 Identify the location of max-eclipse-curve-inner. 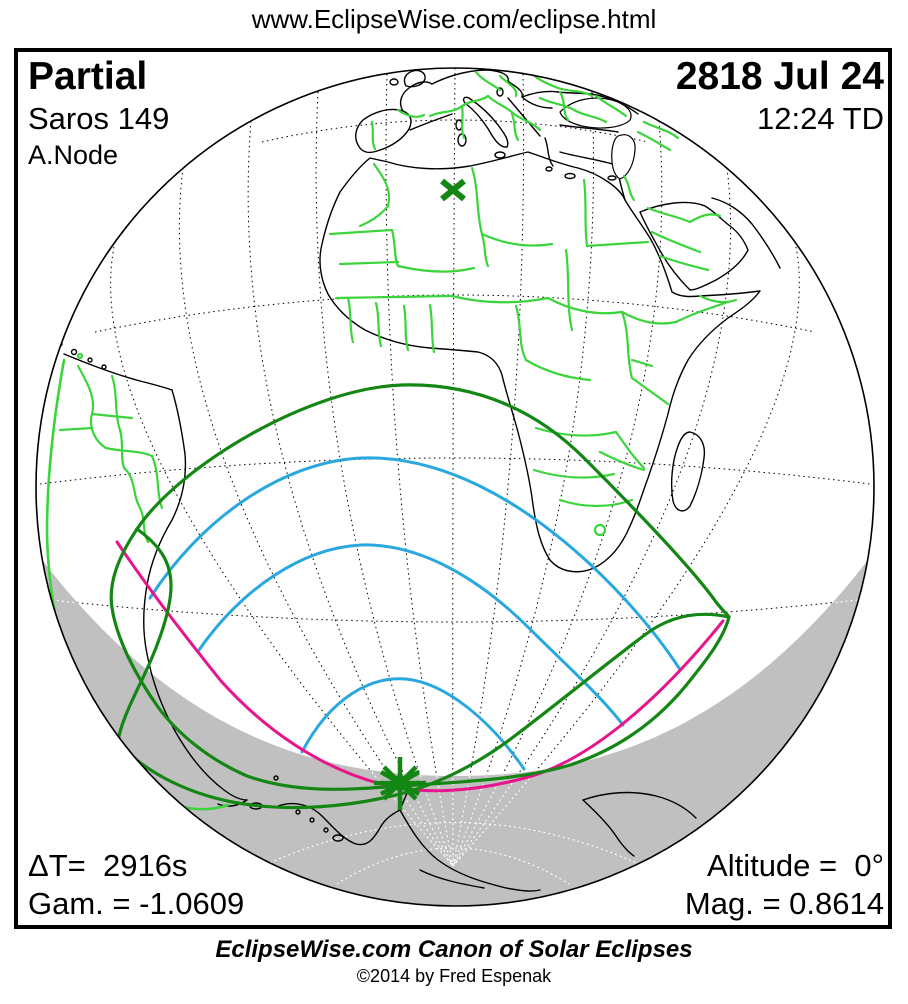
(413, 724).